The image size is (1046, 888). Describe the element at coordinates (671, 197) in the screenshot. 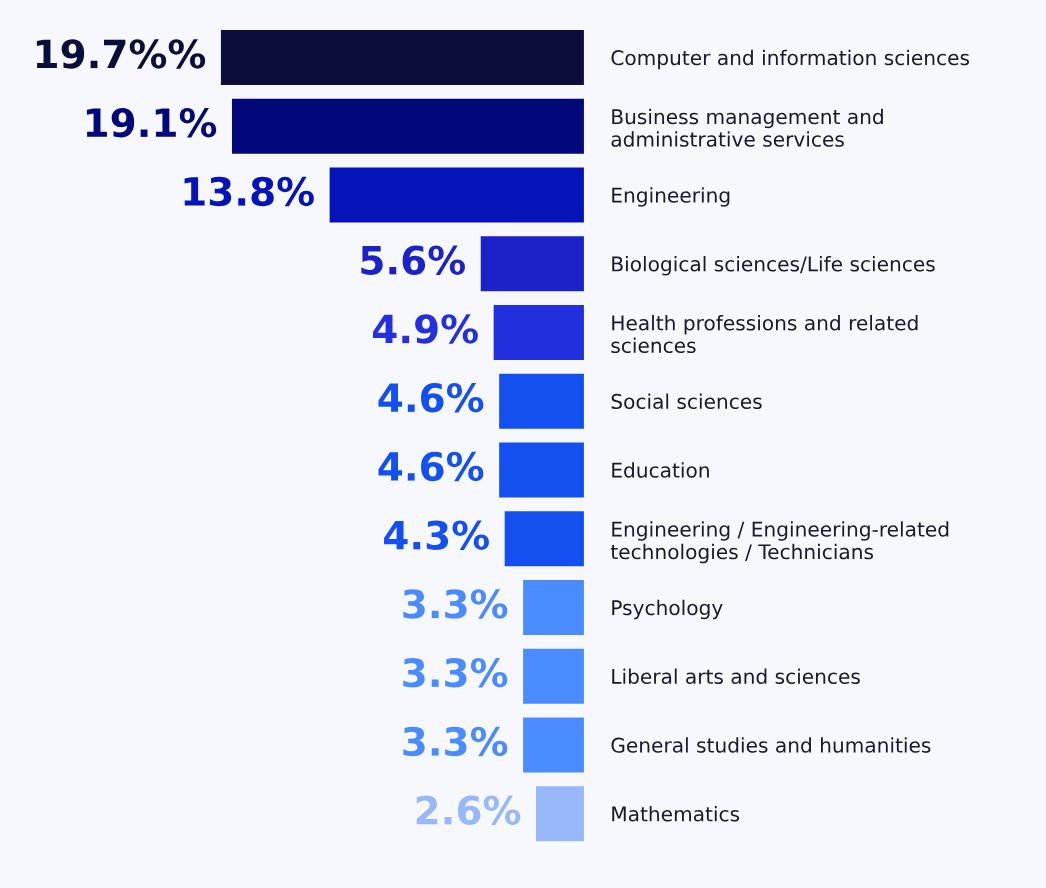

I see `y-tick-label: Engineering` at that location.